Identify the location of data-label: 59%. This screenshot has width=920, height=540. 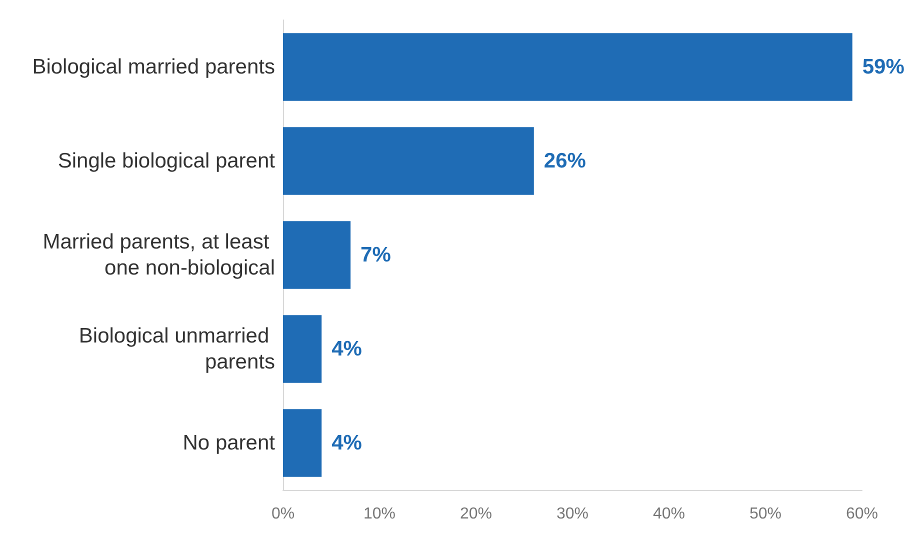
(883, 67).